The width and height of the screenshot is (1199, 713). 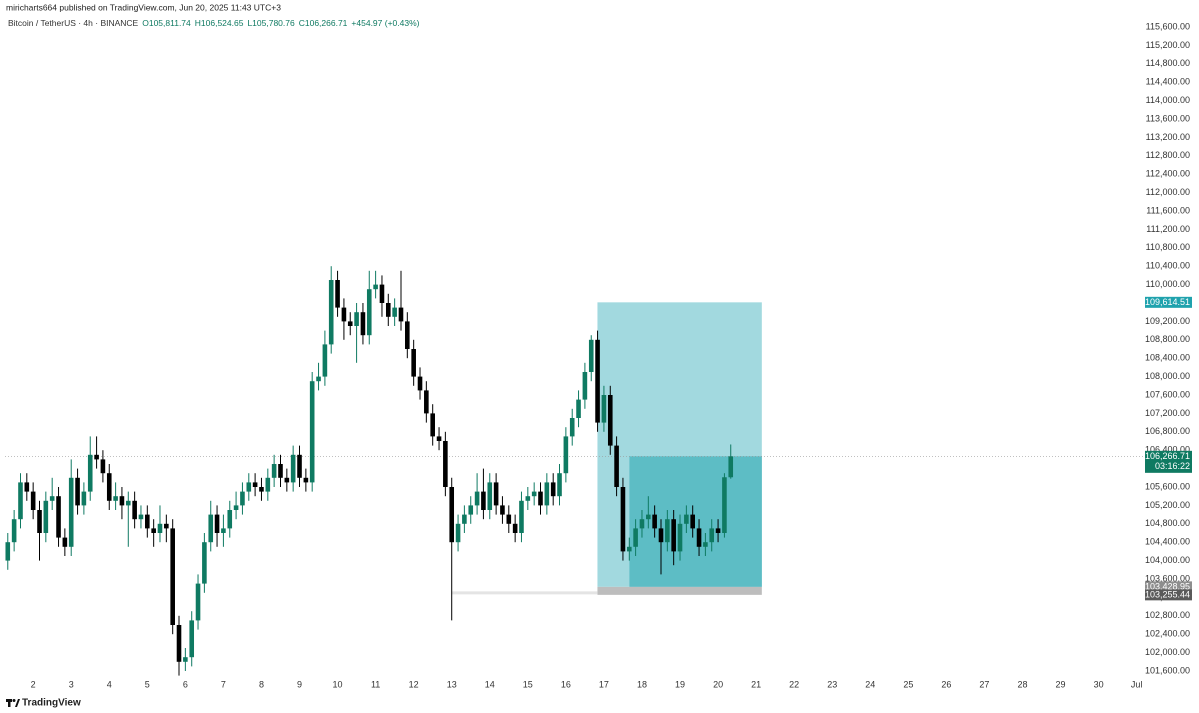 What do you see at coordinates (680, 684) in the screenshot?
I see `x-tick-label: 19` at bounding box center [680, 684].